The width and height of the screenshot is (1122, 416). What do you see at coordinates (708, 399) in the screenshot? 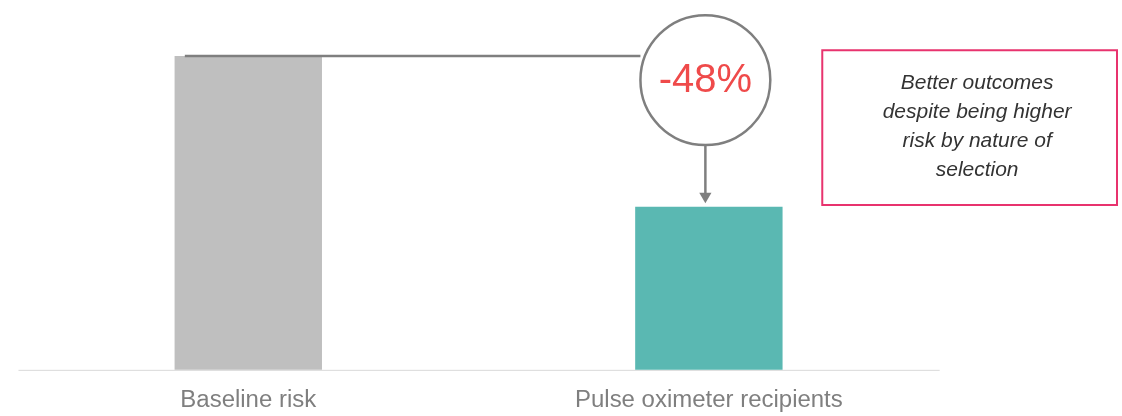
I see `x-tick-label: Pulse oximeter recipients` at bounding box center [708, 399].